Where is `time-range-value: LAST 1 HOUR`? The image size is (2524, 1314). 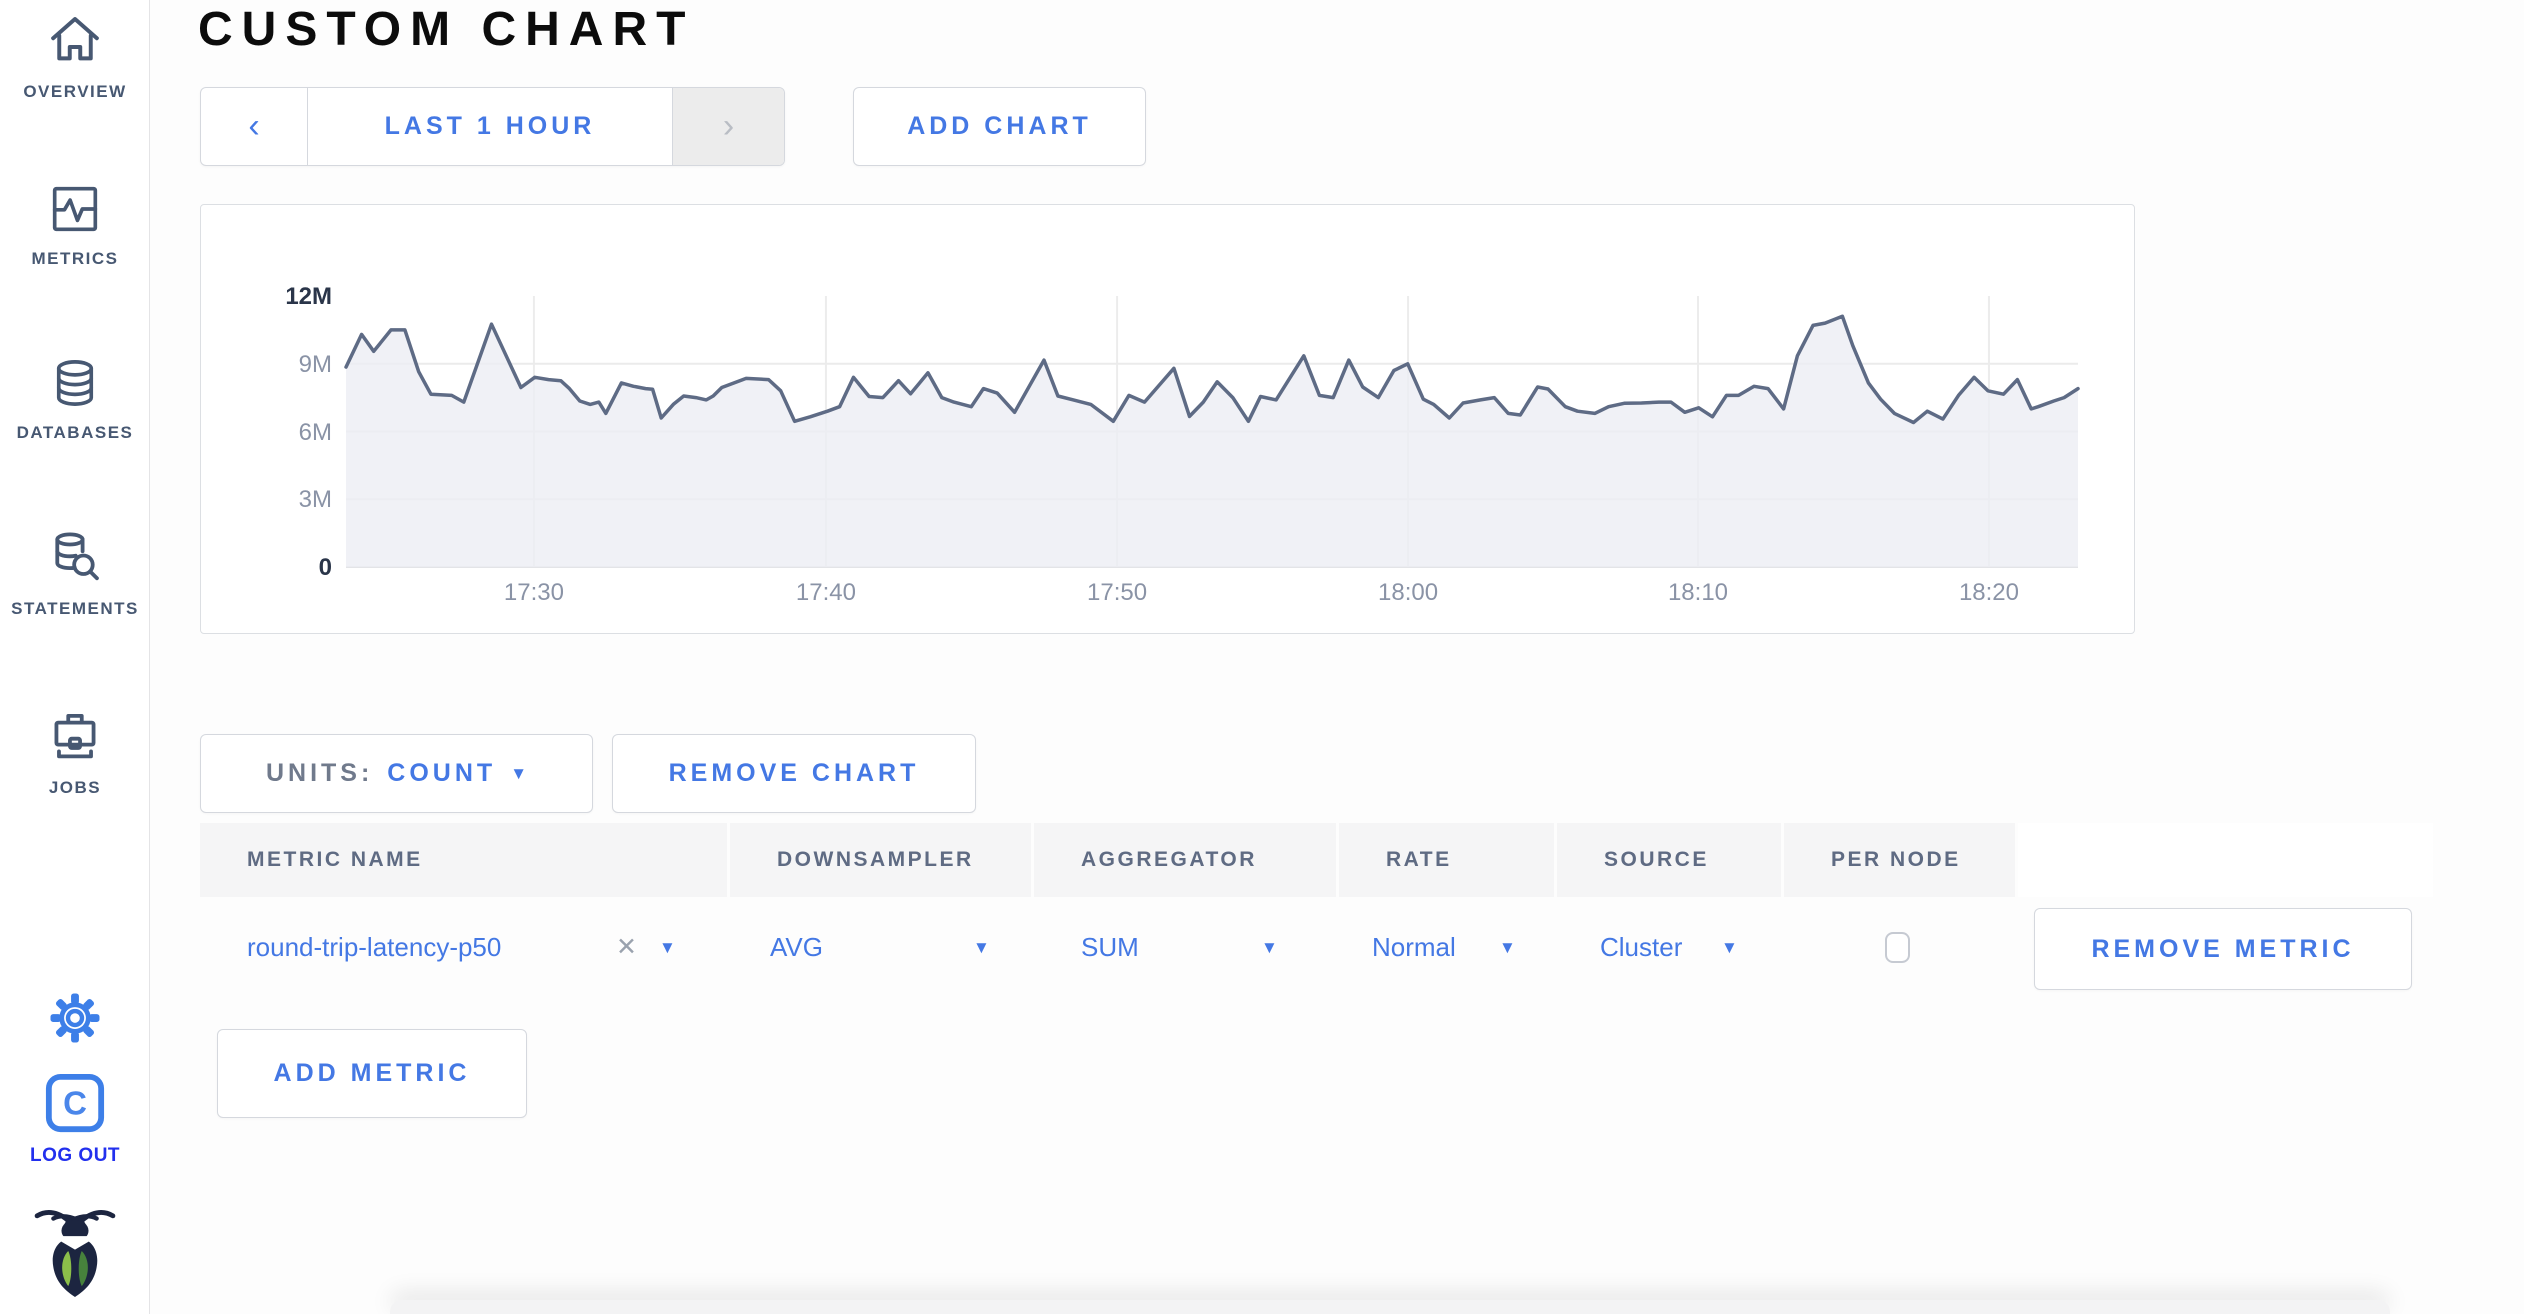 time-range-value: LAST 1 HOUR is located at coordinates (490, 126).